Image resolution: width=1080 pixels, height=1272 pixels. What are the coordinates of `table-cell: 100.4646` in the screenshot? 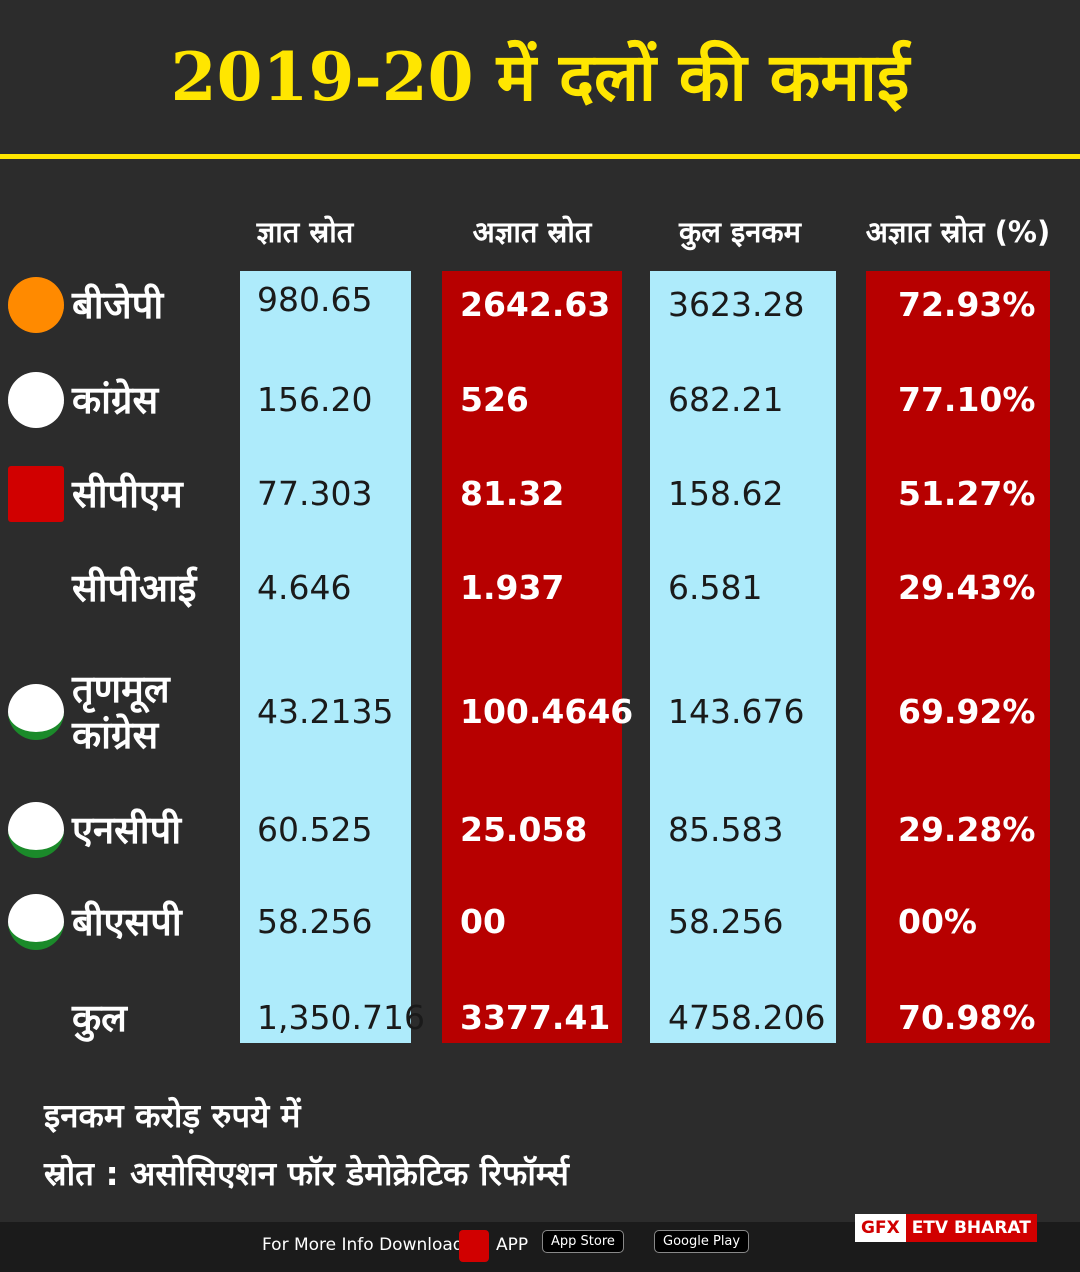 It's located at (547, 711).